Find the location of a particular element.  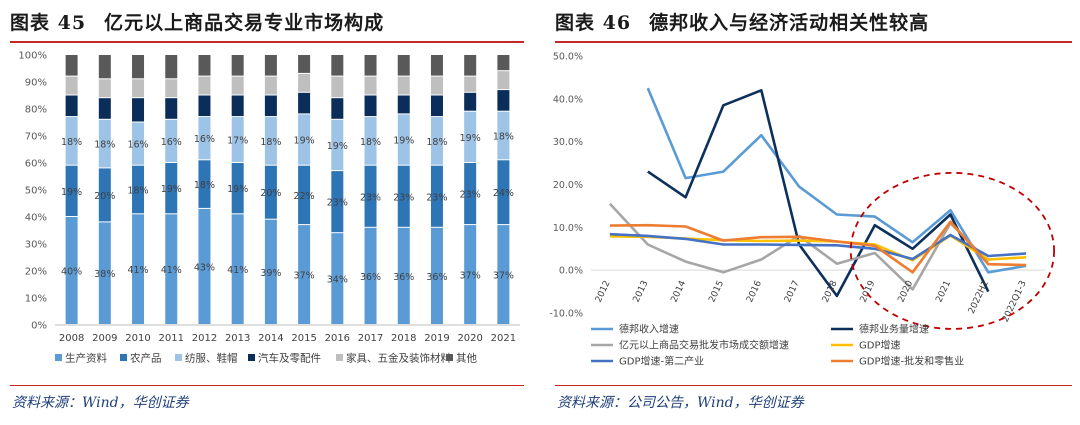

y-tick-label: 10% is located at coordinates (36, 299).